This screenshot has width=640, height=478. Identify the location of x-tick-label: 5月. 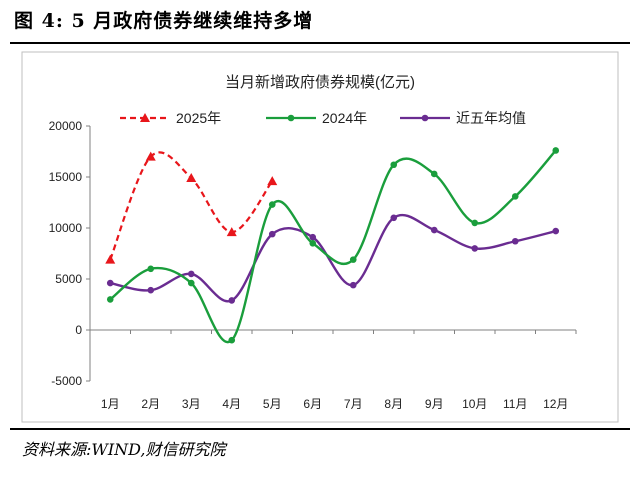
(272, 404).